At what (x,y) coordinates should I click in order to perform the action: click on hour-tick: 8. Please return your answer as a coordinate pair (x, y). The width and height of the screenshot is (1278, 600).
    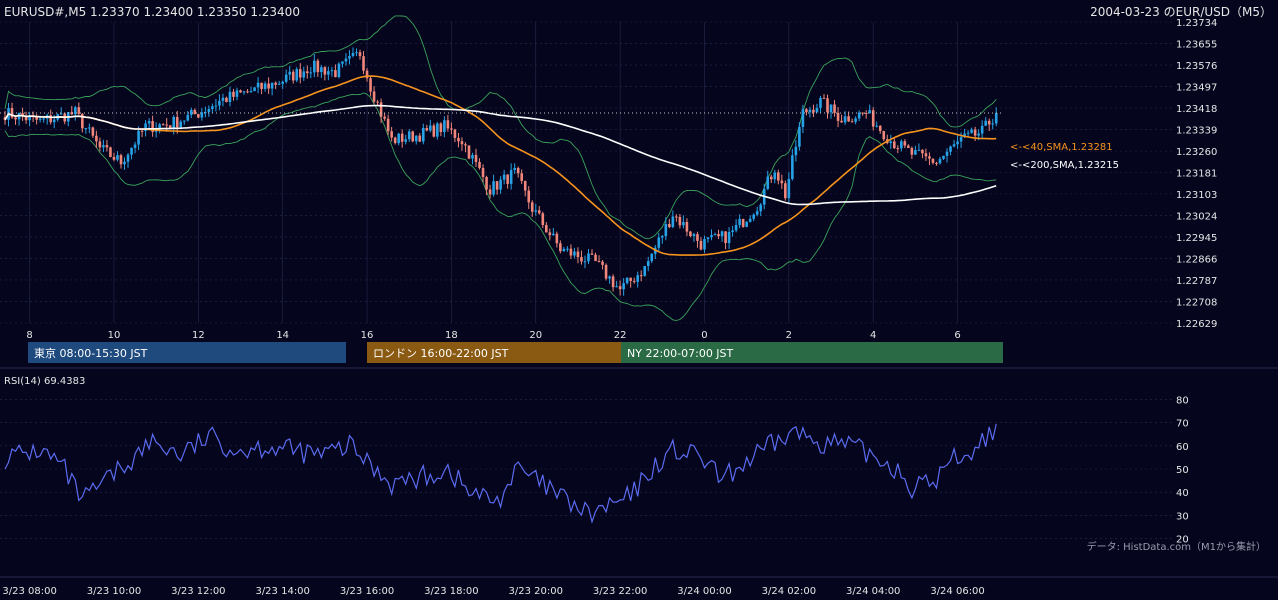
    Looking at the image, I should click on (29, 335).